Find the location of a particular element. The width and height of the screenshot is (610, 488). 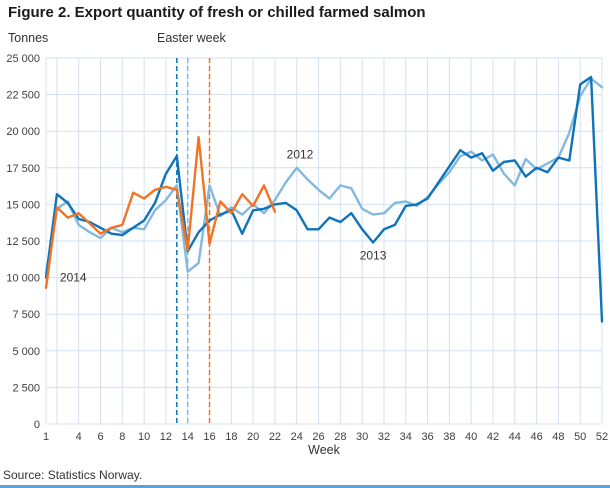

x-tick-label: 14 is located at coordinates (188, 437).